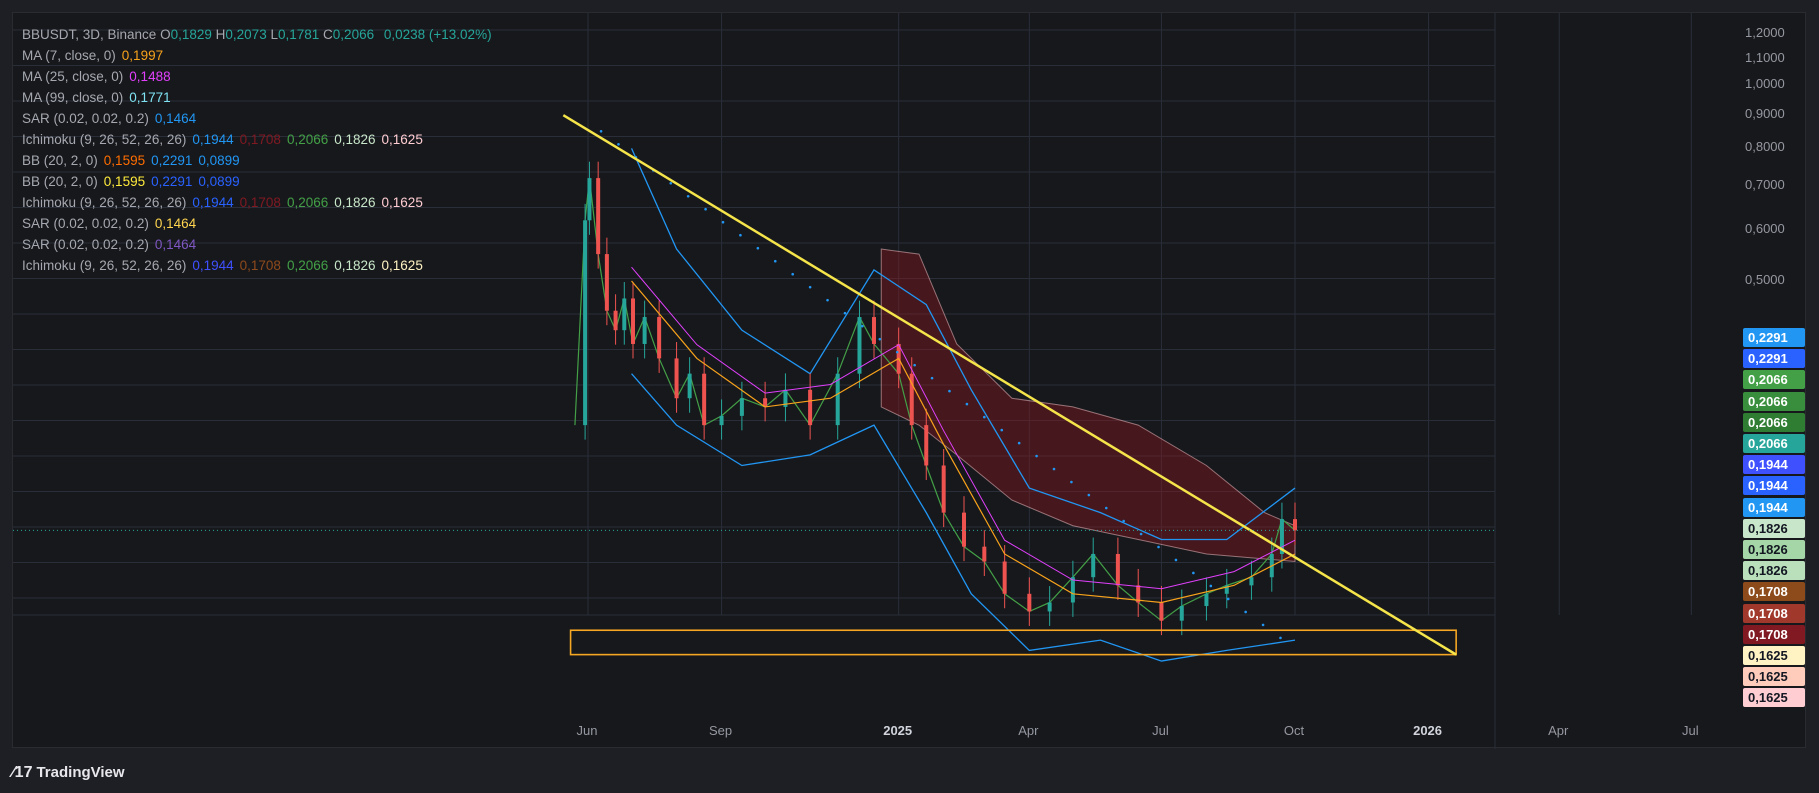 Image resolution: width=1819 pixels, height=793 pixels. I want to click on indicator-value: 0,2066, so click(307, 202).